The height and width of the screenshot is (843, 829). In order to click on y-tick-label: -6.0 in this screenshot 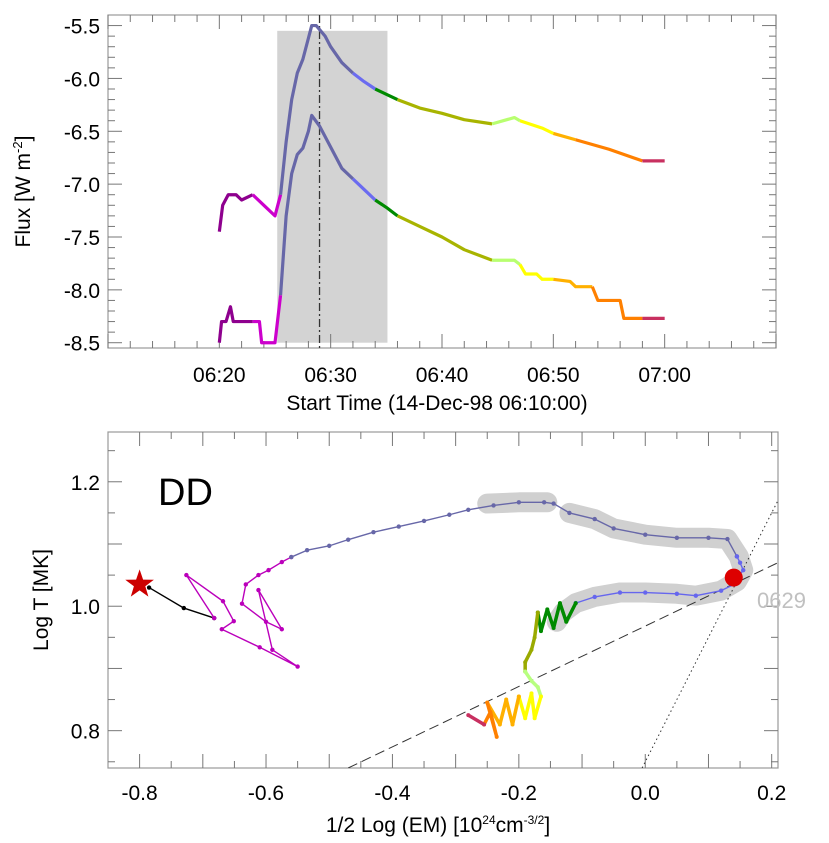, I will do `click(82, 79)`.